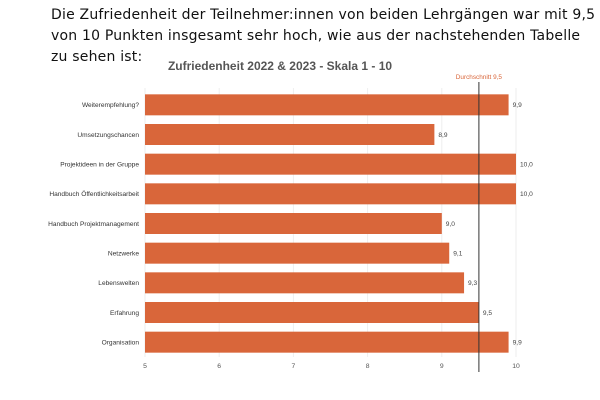 The height and width of the screenshot is (400, 600). What do you see at coordinates (145, 366) in the screenshot?
I see `x-tick-label: 5` at bounding box center [145, 366].